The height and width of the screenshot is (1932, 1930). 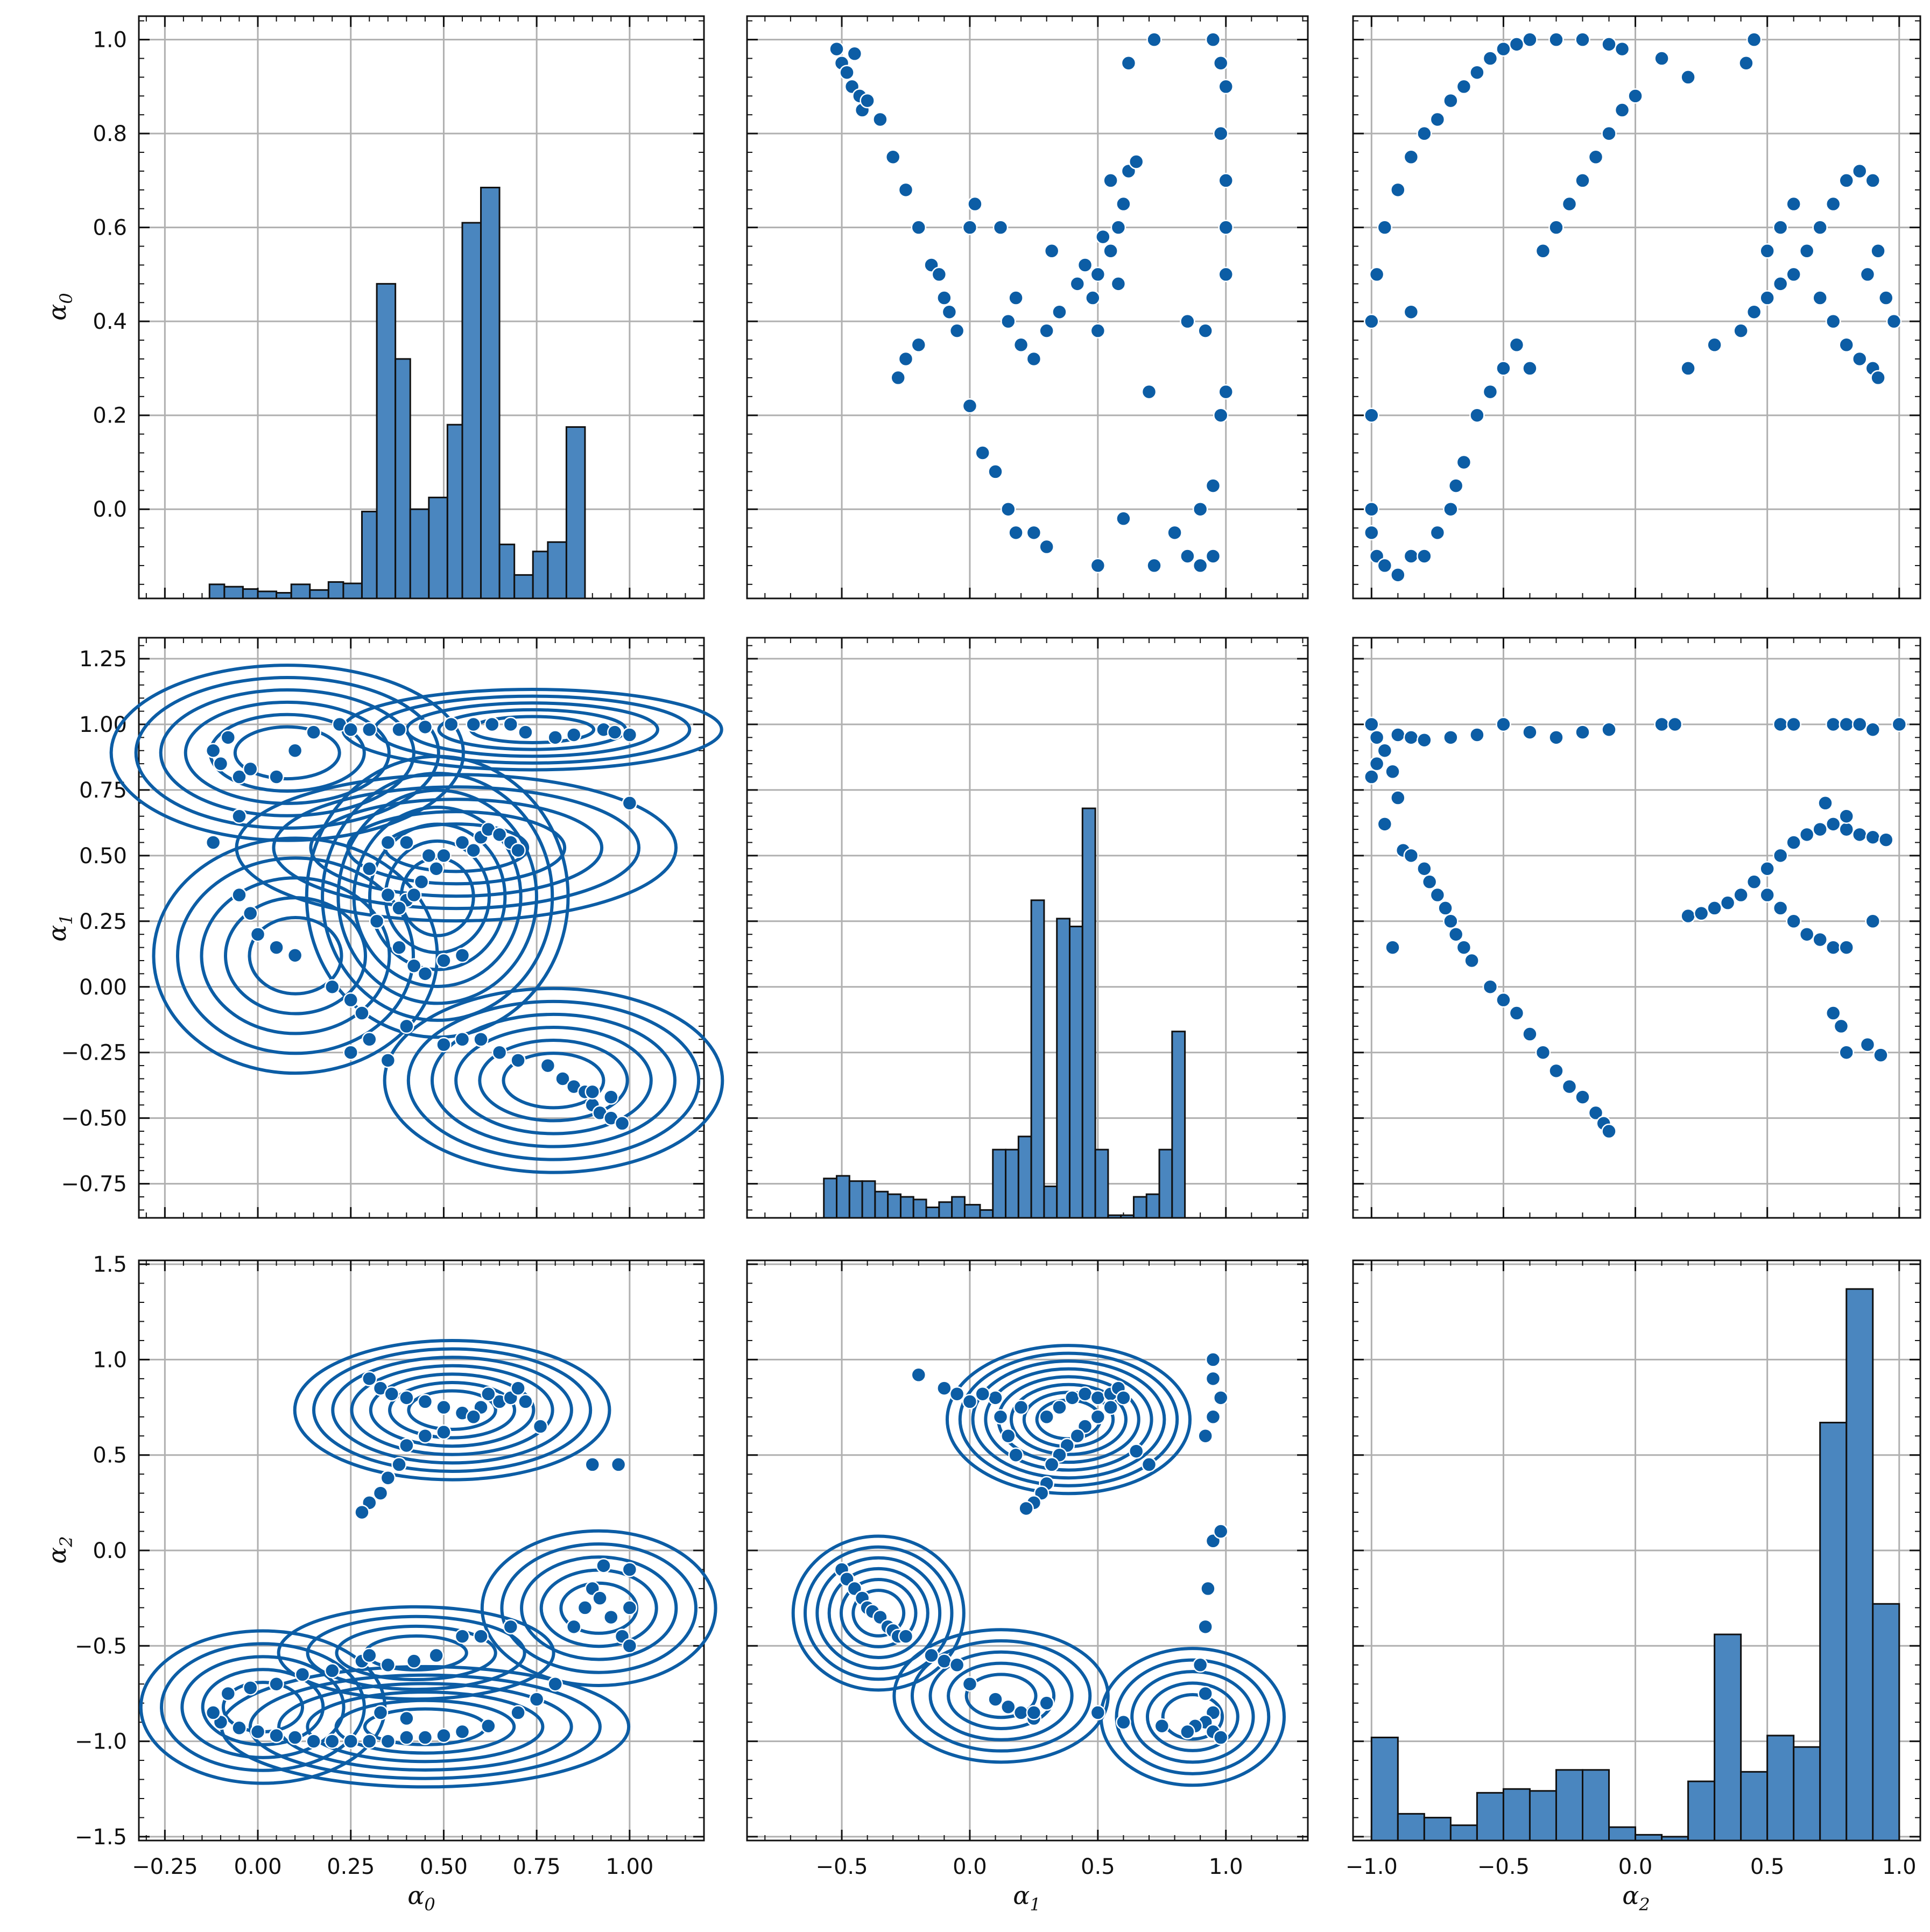 I want to click on y-tick-label: −1.0, so click(x=101, y=1742).